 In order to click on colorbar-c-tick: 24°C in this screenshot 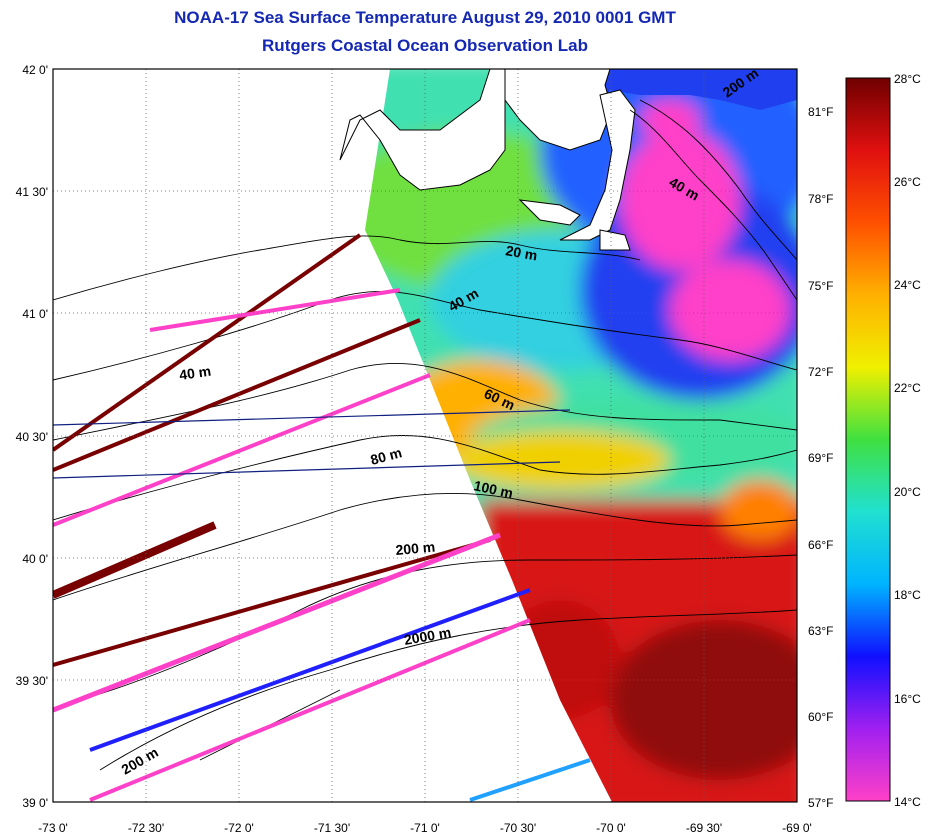, I will do `click(907, 285)`.